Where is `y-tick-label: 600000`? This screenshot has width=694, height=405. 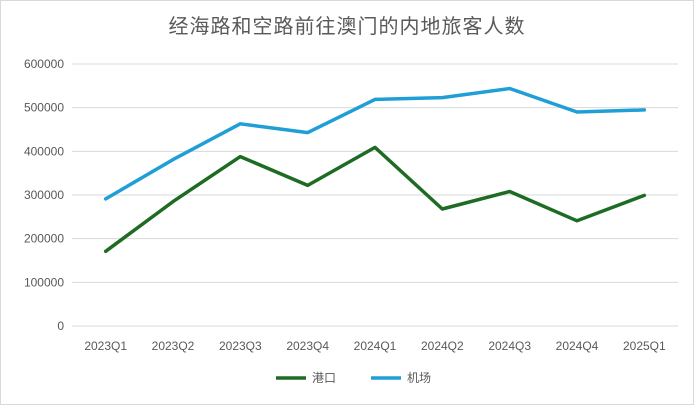 y-tick-label: 600000 is located at coordinates (44, 64).